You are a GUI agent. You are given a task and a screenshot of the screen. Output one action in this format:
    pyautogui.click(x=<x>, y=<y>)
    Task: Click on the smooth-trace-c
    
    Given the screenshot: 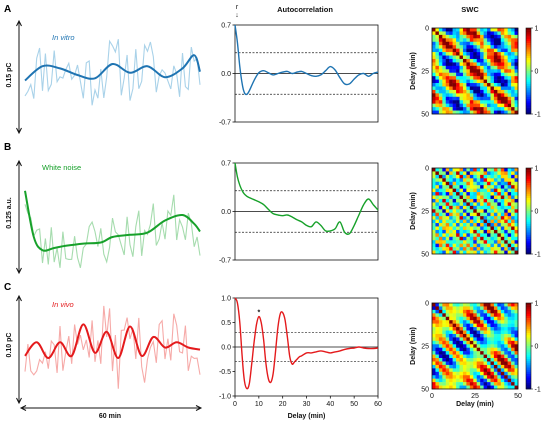 What is the action you would take?
    pyautogui.click(x=112, y=341)
    